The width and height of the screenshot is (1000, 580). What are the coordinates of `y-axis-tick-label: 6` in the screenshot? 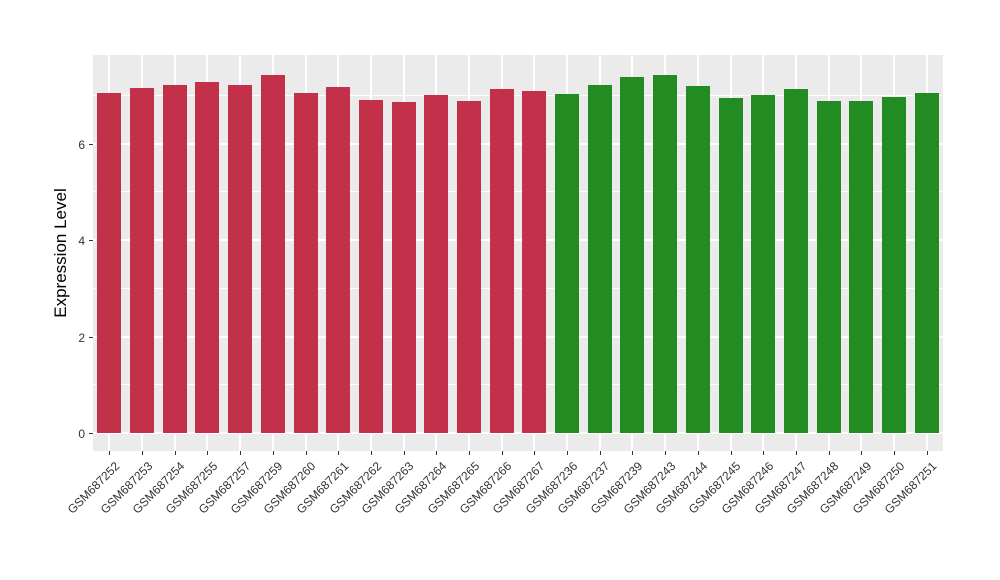 It's located at (81, 144).